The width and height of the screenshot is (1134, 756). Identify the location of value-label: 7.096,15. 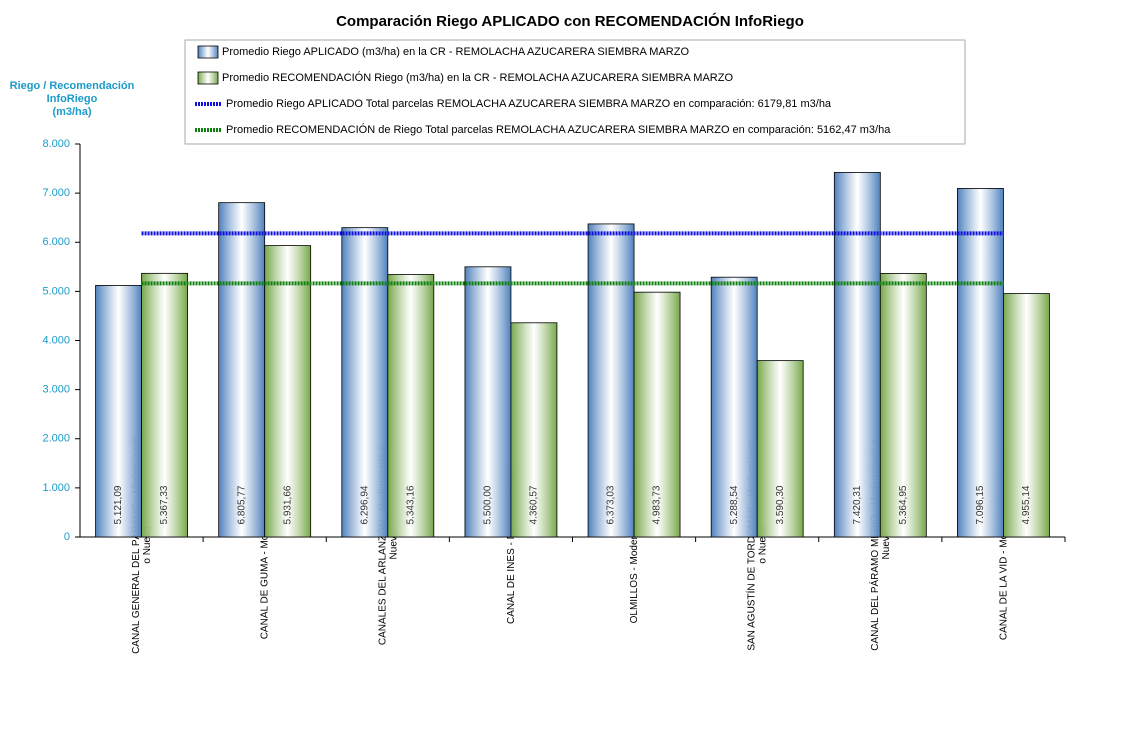
(980, 504).